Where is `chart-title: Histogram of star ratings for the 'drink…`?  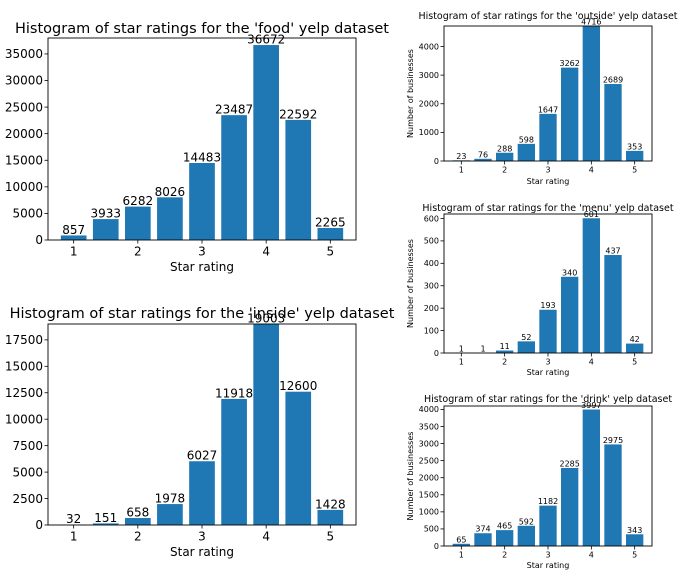 chart-title: Histogram of star ratings for the 'drink… is located at coordinates (548, 399).